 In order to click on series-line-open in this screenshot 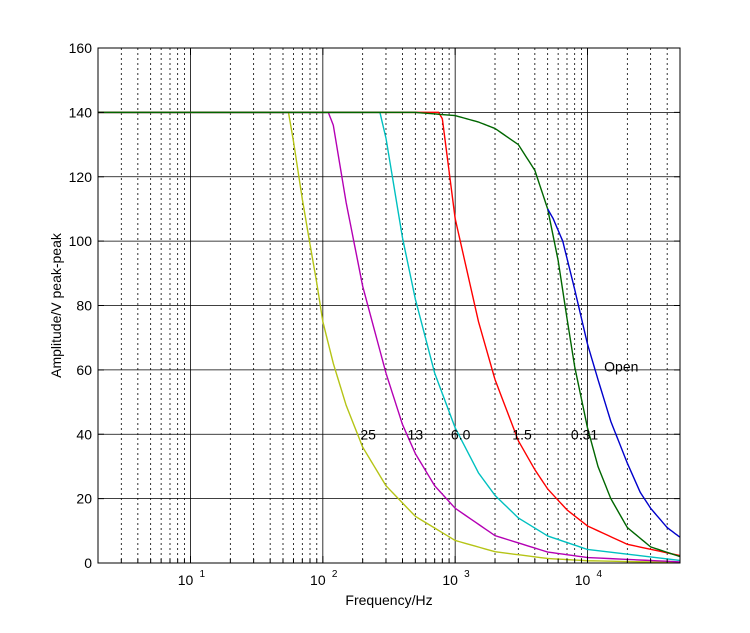, I will do `click(614, 373)`.